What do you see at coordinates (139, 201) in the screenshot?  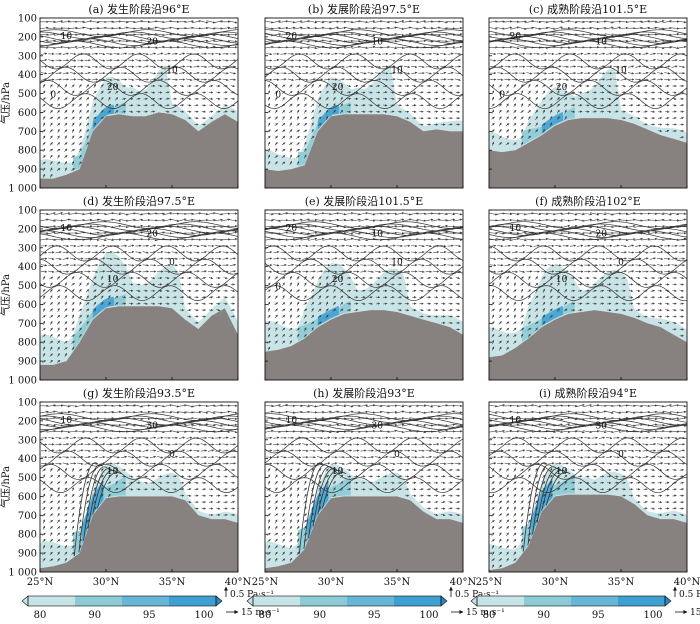 I see `panel-title: (d) 发生阶段沿97.5°E` at bounding box center [139, 201].